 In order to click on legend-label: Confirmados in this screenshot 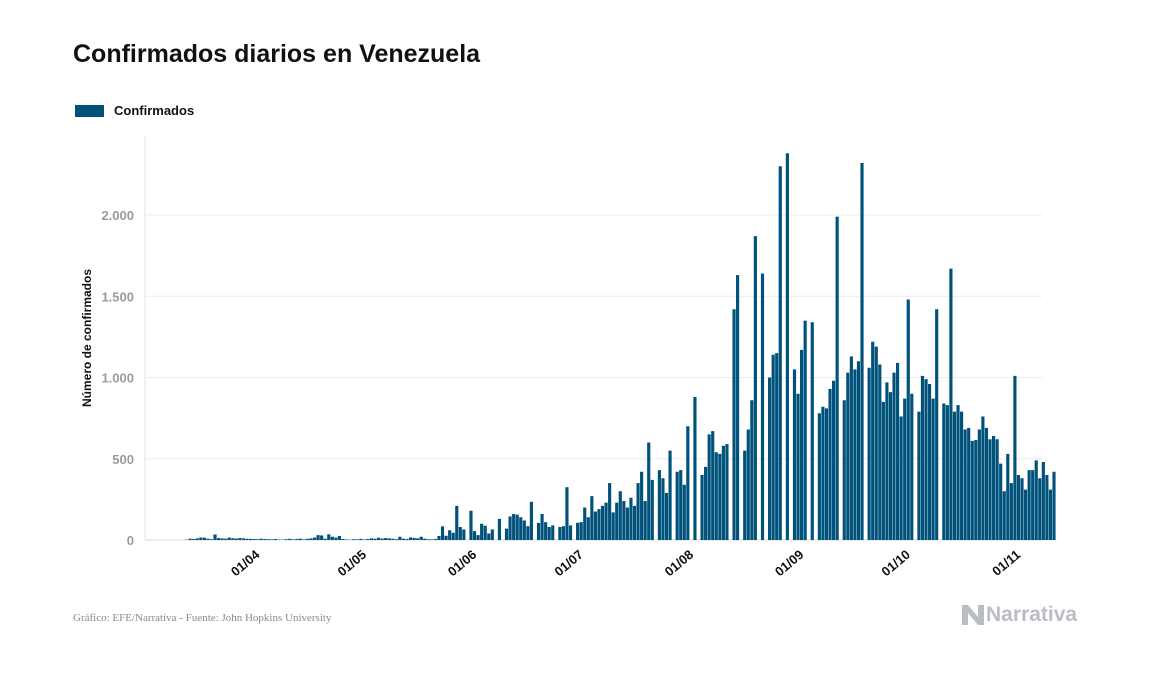, I will do `click(154, 110)`.